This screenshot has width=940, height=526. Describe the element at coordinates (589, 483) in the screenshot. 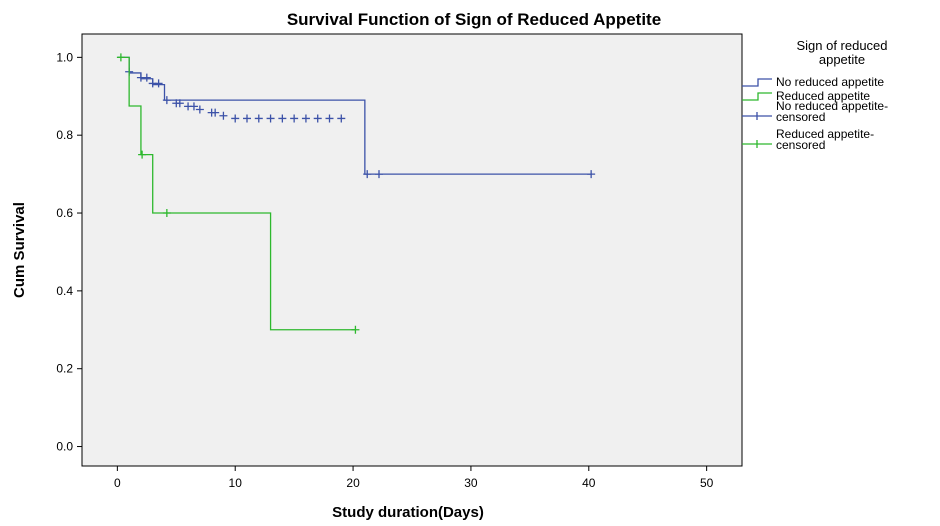

I see `x-tick-label: 40` at that location.